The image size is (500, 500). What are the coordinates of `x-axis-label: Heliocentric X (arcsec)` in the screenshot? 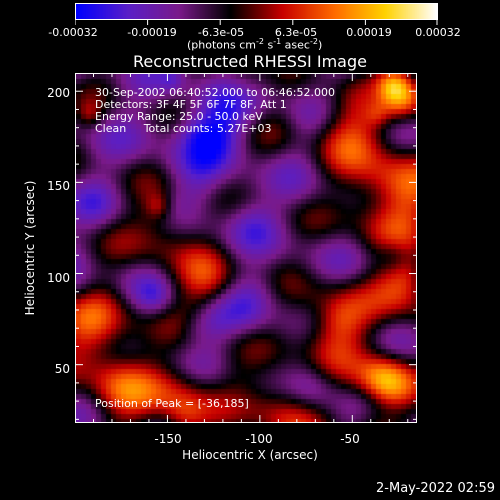 It's located at (250, 455).